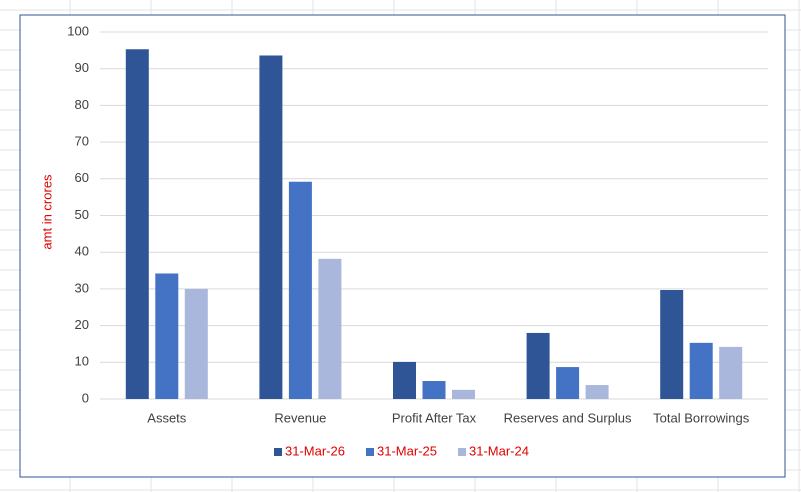  Describe the element at coordinates (82, 361) in the screenshot. I see `y-tick-label: 10` at that location.